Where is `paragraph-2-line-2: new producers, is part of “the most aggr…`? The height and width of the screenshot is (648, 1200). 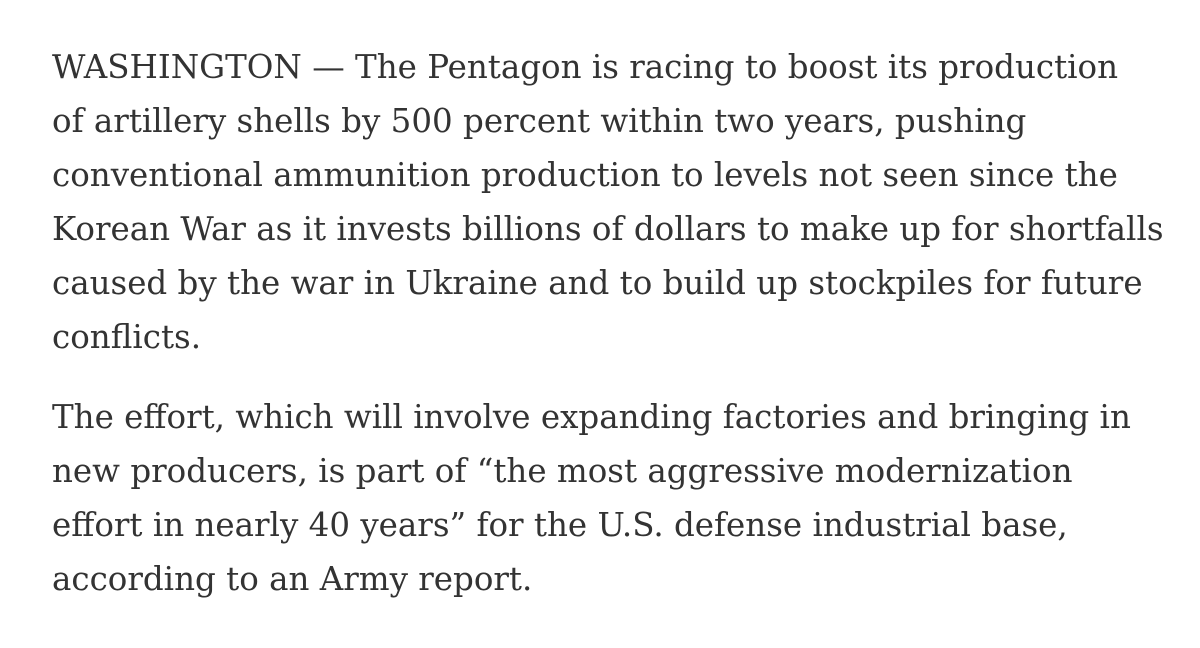
paragraph-2-line-2: new producers, is part of “the most aggr… is located at coordinates (562, 471).